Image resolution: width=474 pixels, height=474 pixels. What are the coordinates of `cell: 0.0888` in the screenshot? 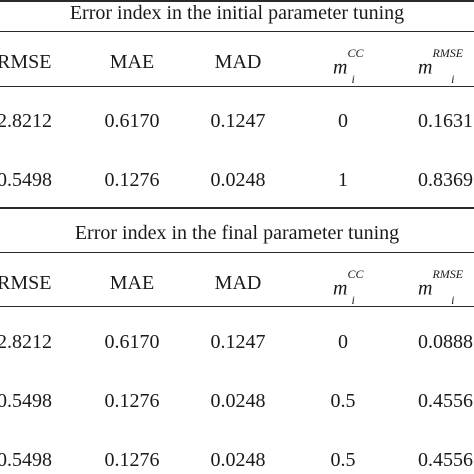 It's located at (445, 342).